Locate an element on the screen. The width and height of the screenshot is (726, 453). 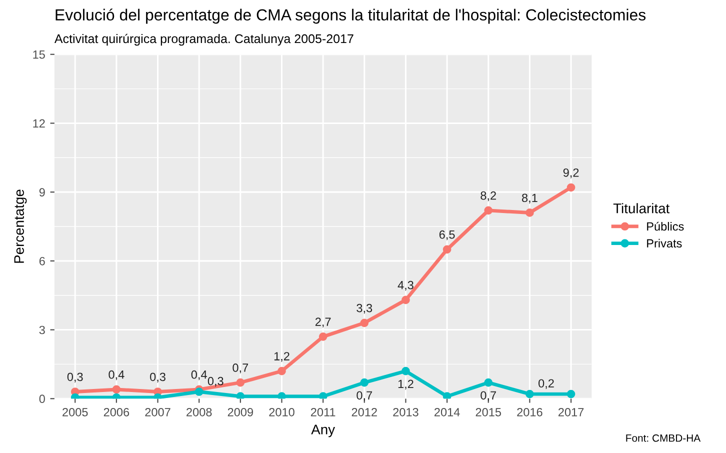
legend-label: Privats is located at coordinates (664, 243).